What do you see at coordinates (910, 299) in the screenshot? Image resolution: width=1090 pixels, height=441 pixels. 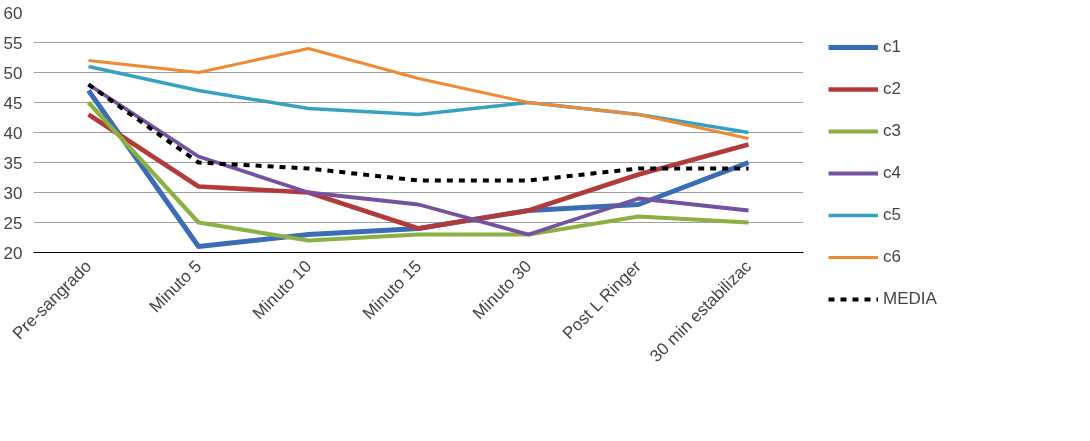 I see `legend-label: MEDIA` at bounding box center [910, 299].